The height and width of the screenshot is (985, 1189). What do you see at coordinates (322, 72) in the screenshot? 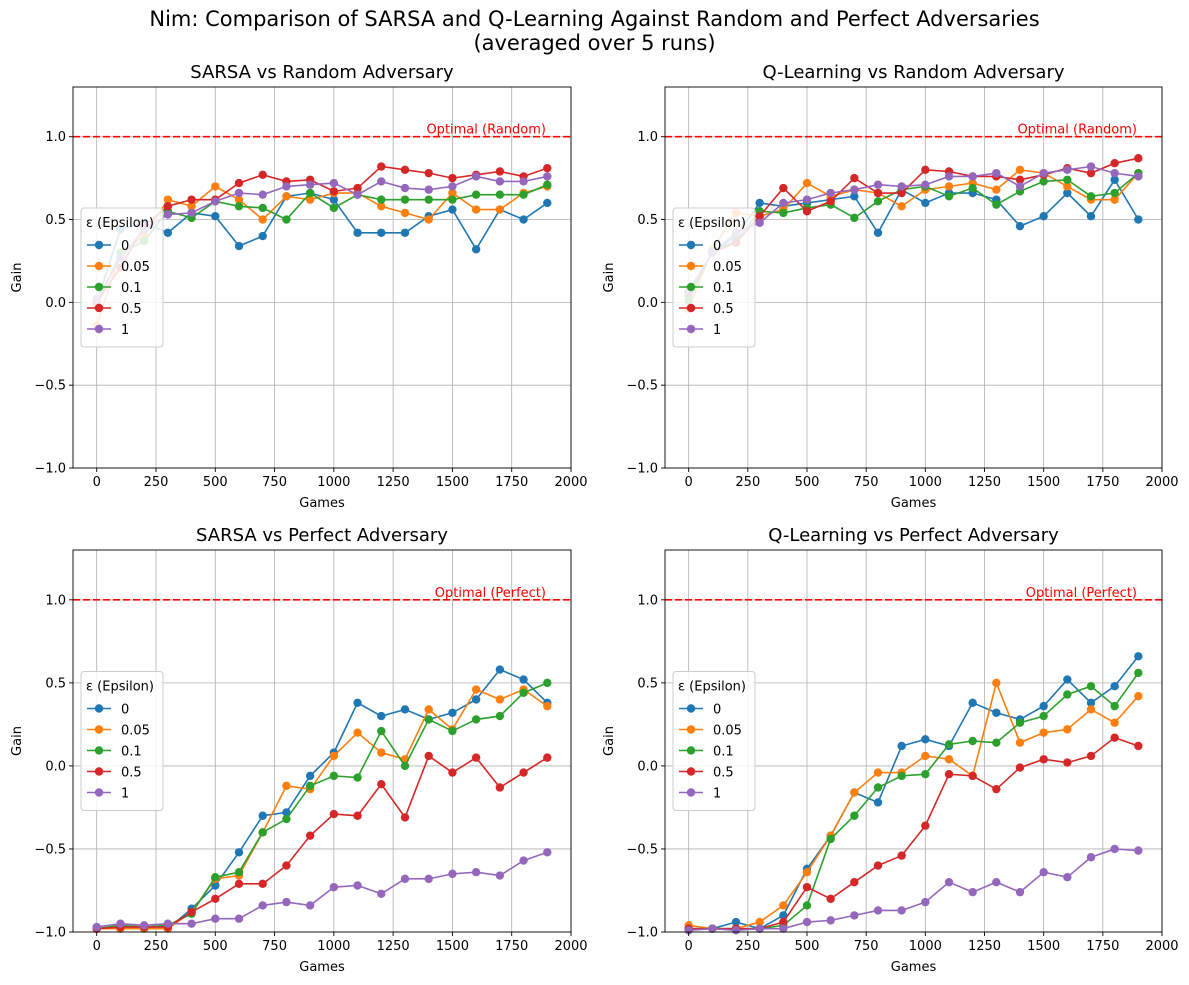
I see `subplot-title: SARSA vs Random Adversary` at bounding box center [322, 72].